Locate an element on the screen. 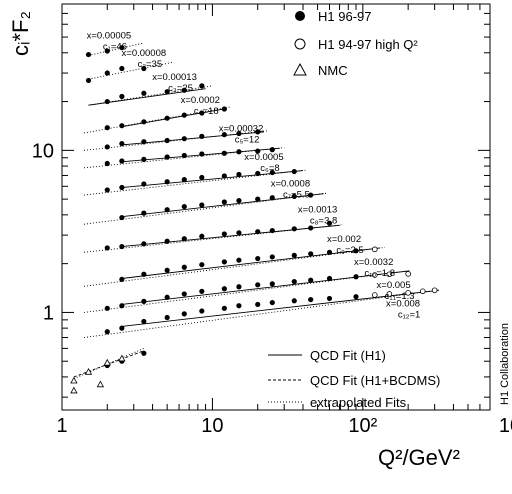 This screenshot has height=494, width=512. bin-x-label: x=0.0002 is located at coordinates (200, 100).